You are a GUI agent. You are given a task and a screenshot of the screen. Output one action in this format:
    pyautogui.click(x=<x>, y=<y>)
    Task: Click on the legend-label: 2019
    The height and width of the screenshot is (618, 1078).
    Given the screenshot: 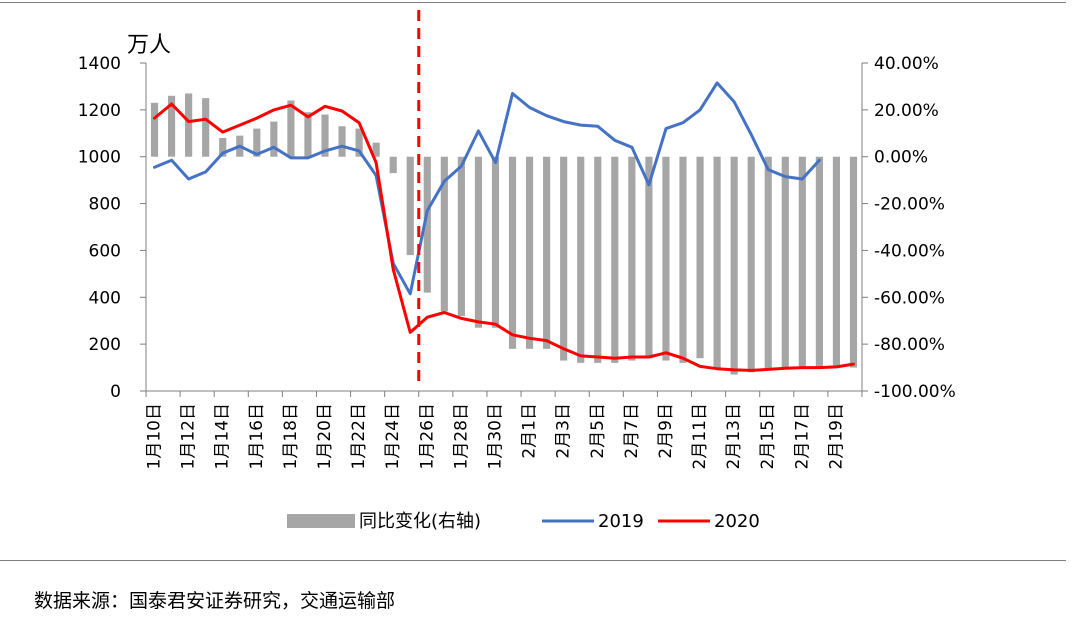 What is the action you would take?
    pyautogui.click(x=621, y=521)
    